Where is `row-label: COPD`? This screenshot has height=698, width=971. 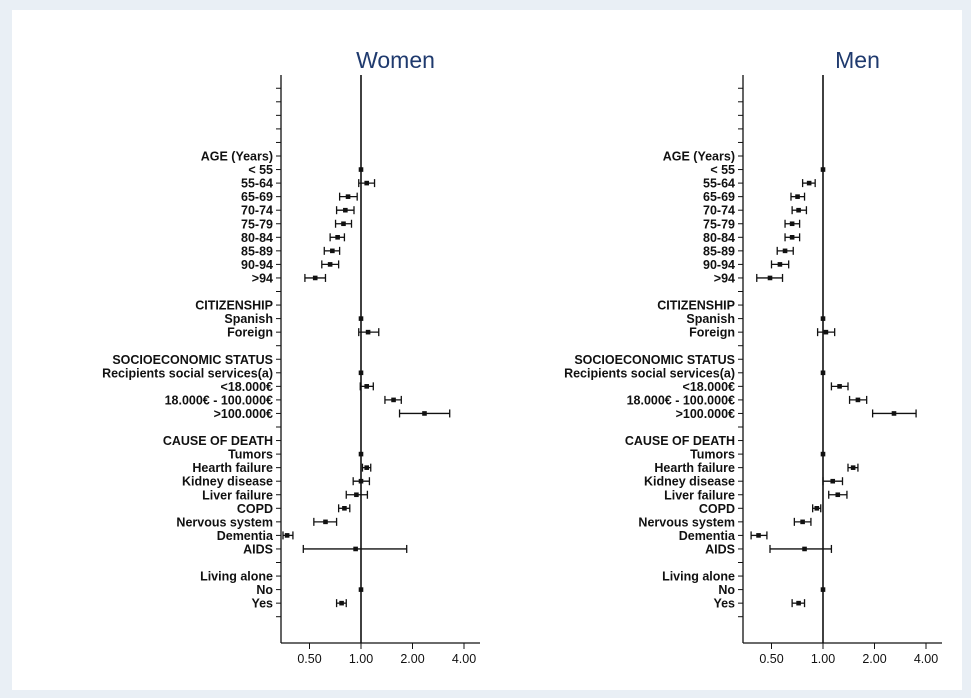 row-label: COPD is located at coordinates (717, 509).